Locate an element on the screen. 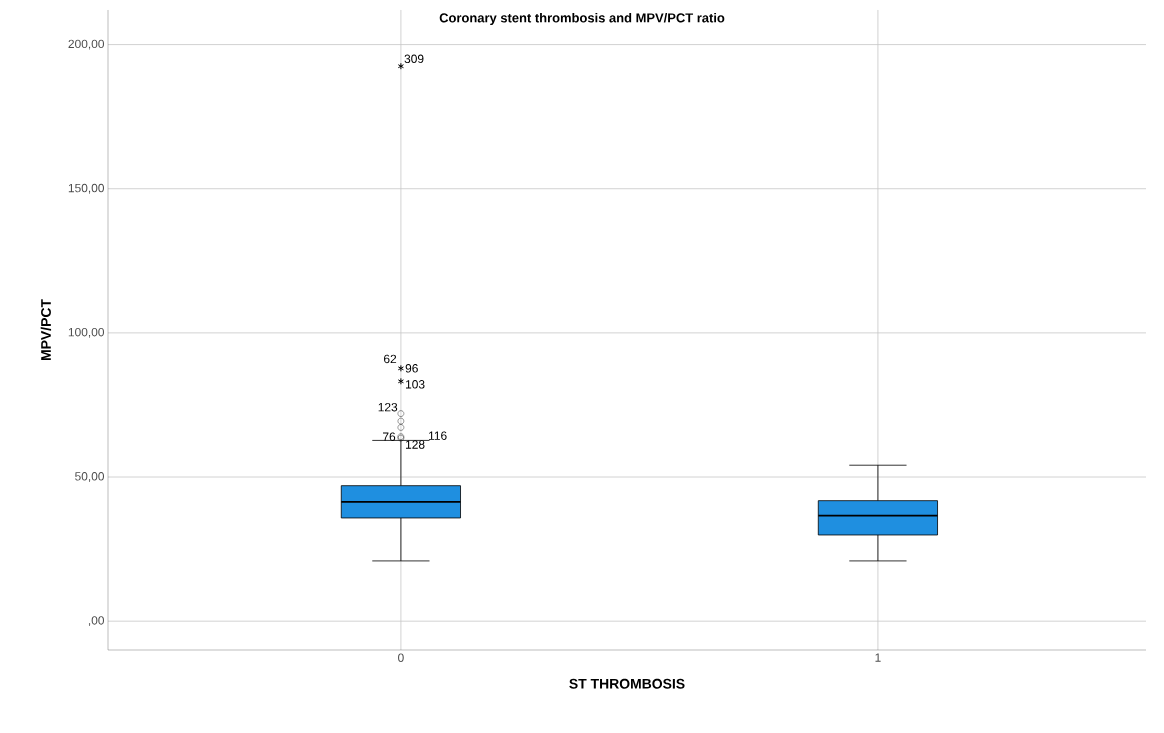  annotation: 309 is located at coordinates (414, 58).